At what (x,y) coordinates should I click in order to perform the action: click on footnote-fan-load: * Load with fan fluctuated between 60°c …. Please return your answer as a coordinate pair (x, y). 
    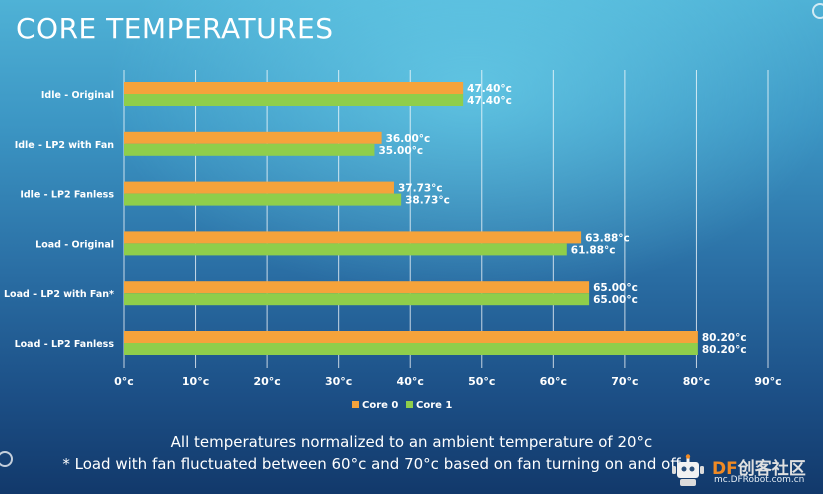
    Looking at the image, I should click on (371, 464).